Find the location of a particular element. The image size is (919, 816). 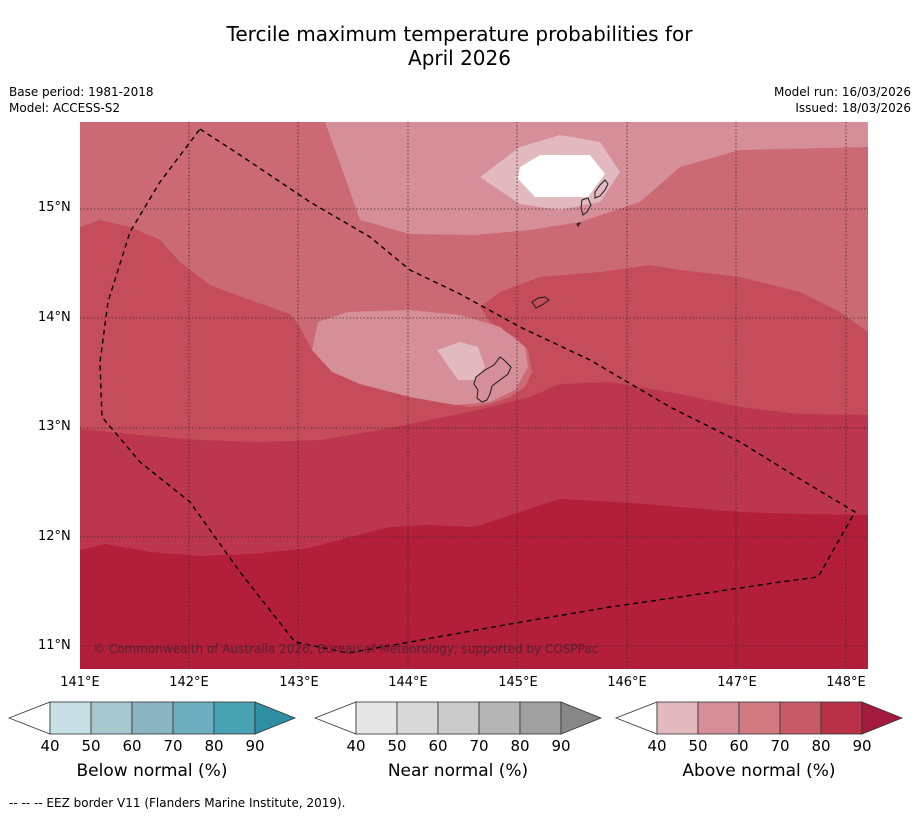

below-tick-70: 70 is located at coordinates (173, 746).